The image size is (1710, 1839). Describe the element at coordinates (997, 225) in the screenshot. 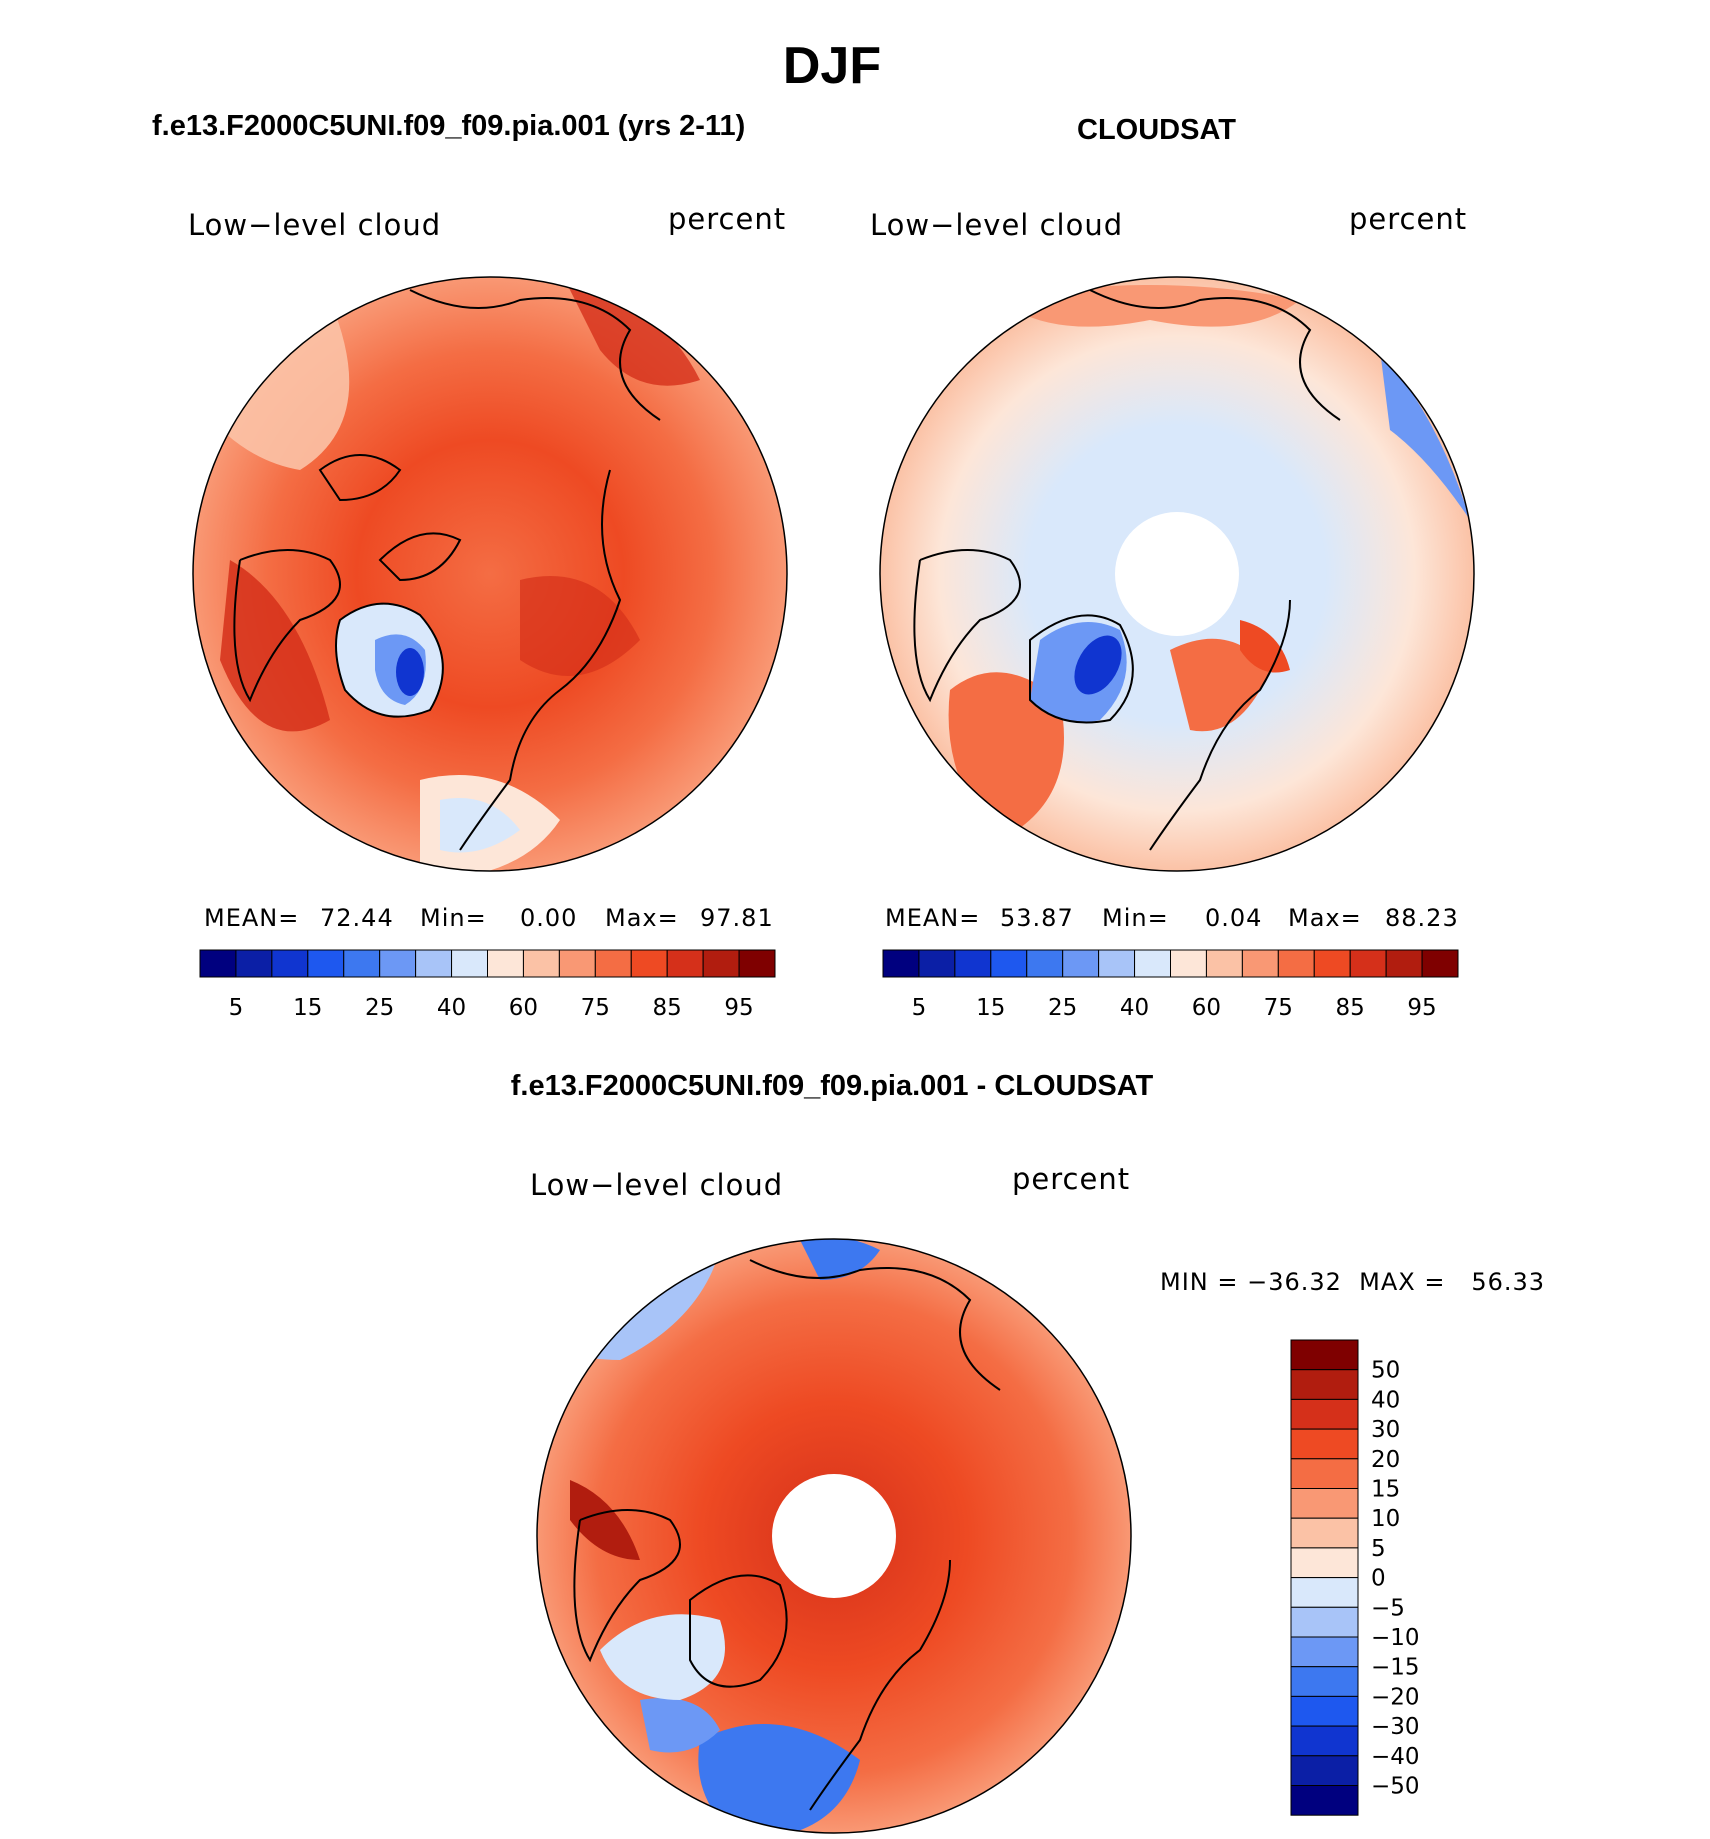

I see `obs-variable-label: Low−level cloud` at that location.